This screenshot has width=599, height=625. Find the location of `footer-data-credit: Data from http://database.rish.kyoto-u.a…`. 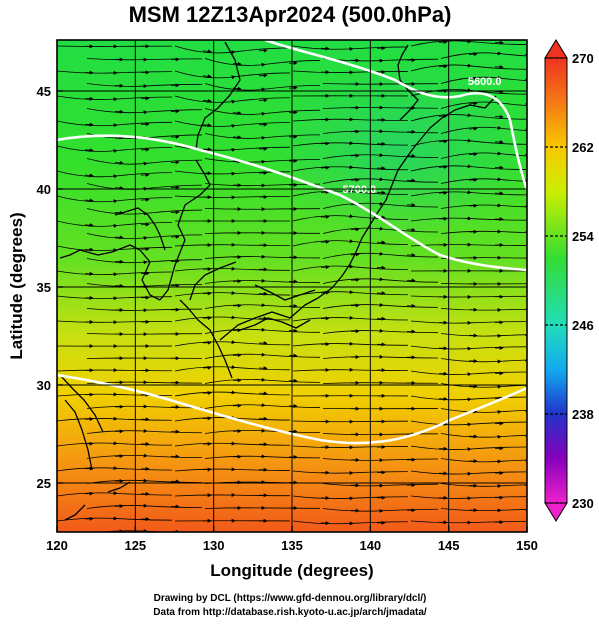

footer-data-credit: Data from http://database.rish.kyoto-u.a… is located at coordinates (290, 612).